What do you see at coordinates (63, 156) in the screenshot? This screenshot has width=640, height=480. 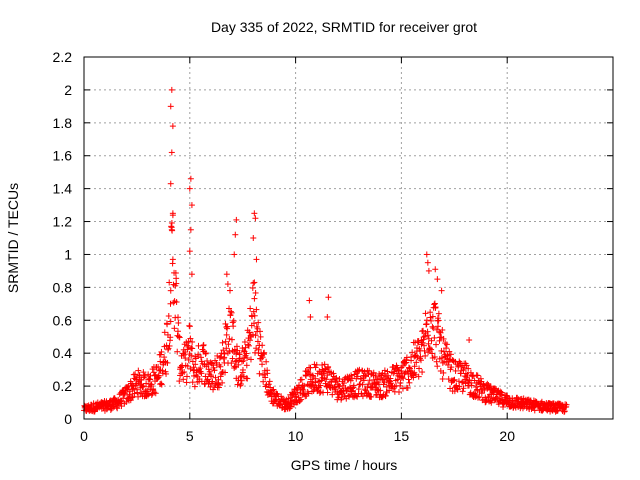 I see `y-tick-label: 1.6` at bounding box center [63, 156].